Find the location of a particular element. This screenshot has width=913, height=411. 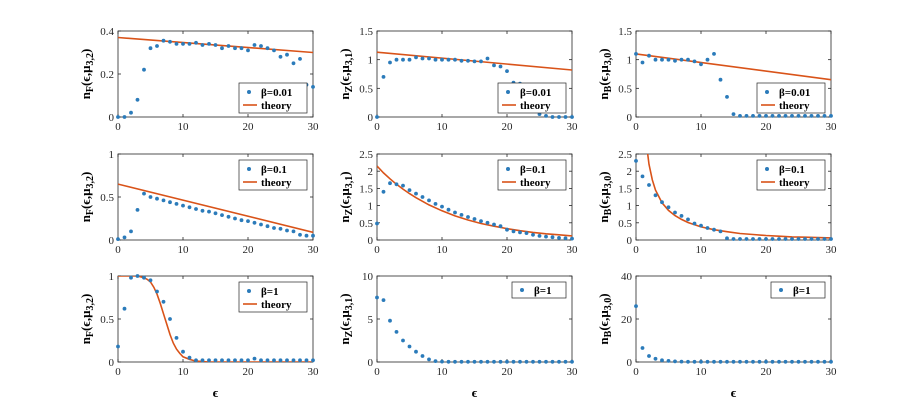

x-tick-label: 20 is located at coordinates (767, 372).